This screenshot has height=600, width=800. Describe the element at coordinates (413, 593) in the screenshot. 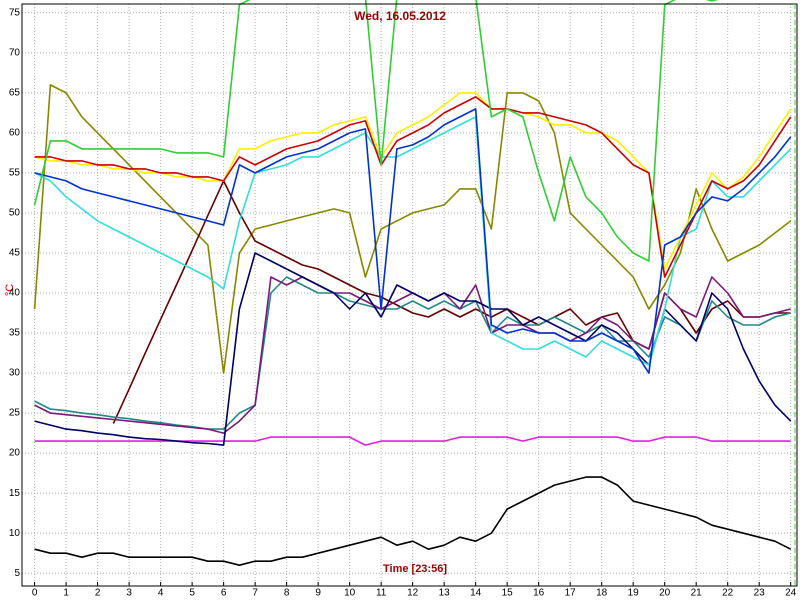

I see `x-tick-label: 12` at that location.